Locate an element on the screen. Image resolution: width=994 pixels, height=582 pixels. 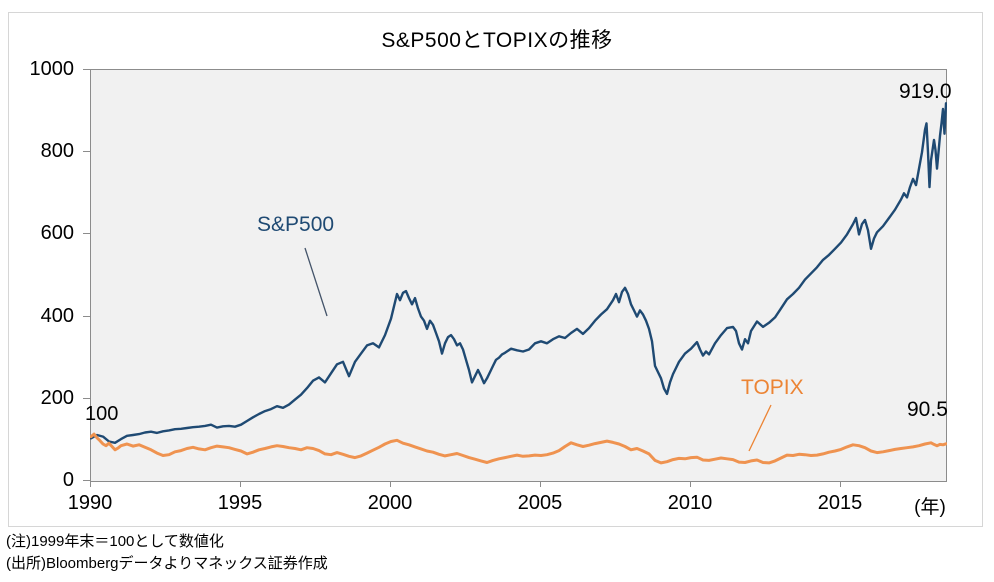
topix-leader-line is located at coordinates (760, 428).